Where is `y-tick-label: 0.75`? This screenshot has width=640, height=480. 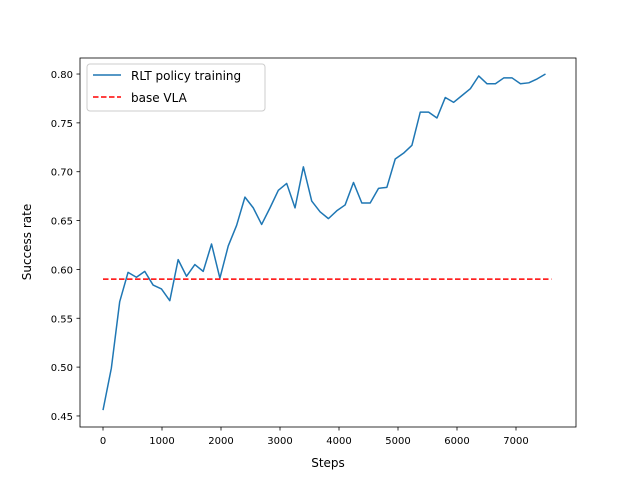
y-tick-label: 0.75 is located at coordinates (62, 124).